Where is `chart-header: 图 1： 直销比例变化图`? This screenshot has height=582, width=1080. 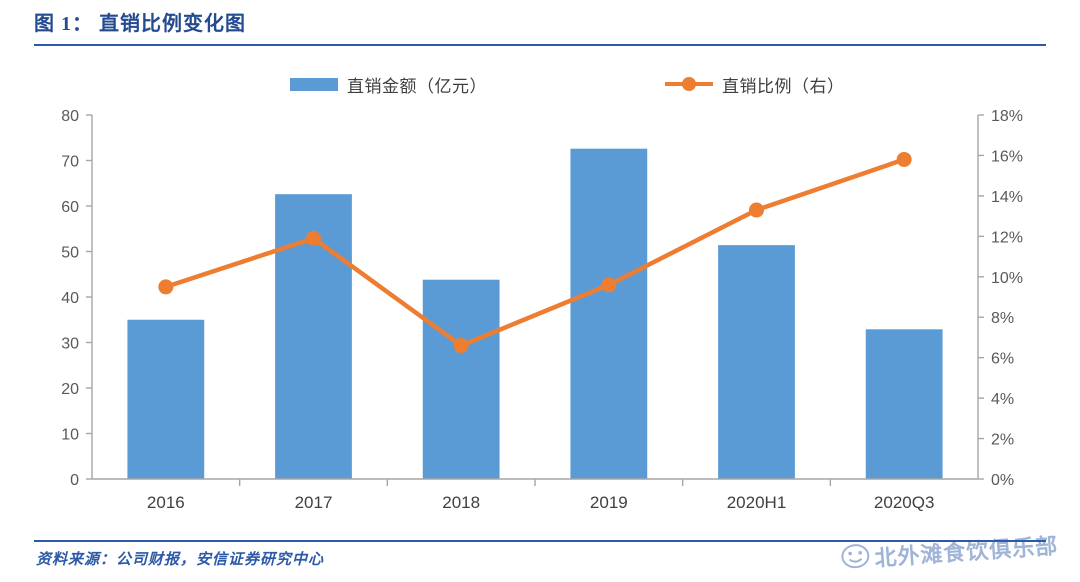
chart-header: 图 1： 直销比例变化图 is located at coordinates (540, 30).